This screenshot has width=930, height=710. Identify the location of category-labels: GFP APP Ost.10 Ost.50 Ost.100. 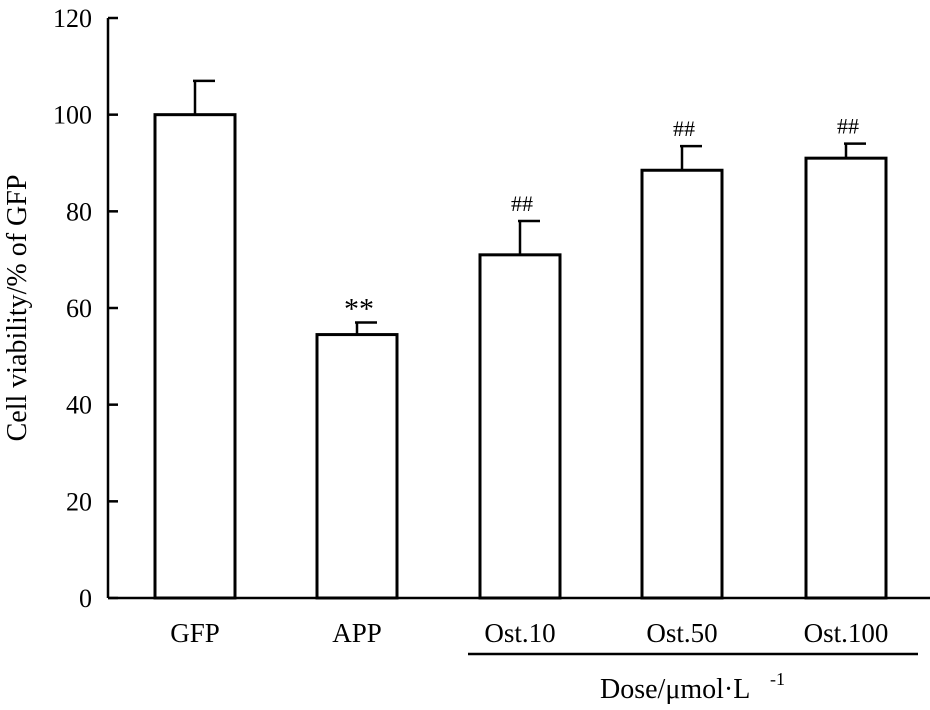
(529, 633).